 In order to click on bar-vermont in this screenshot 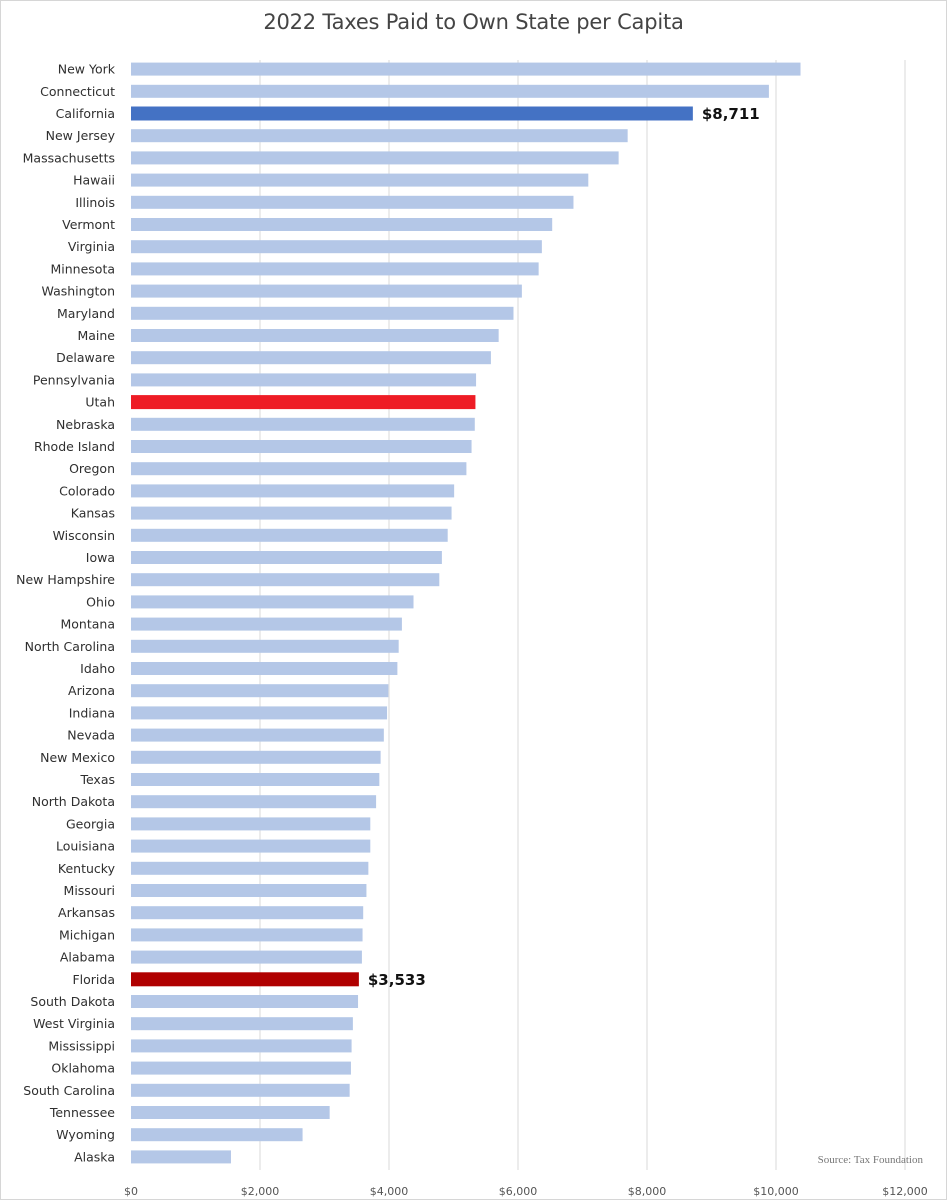, I will do `click(342, 224)`.